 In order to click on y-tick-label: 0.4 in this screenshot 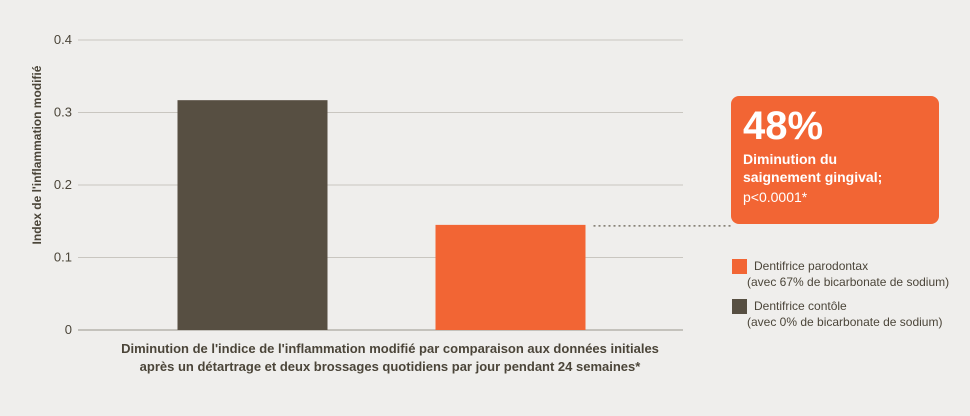, I will do `click(63, 39)`.